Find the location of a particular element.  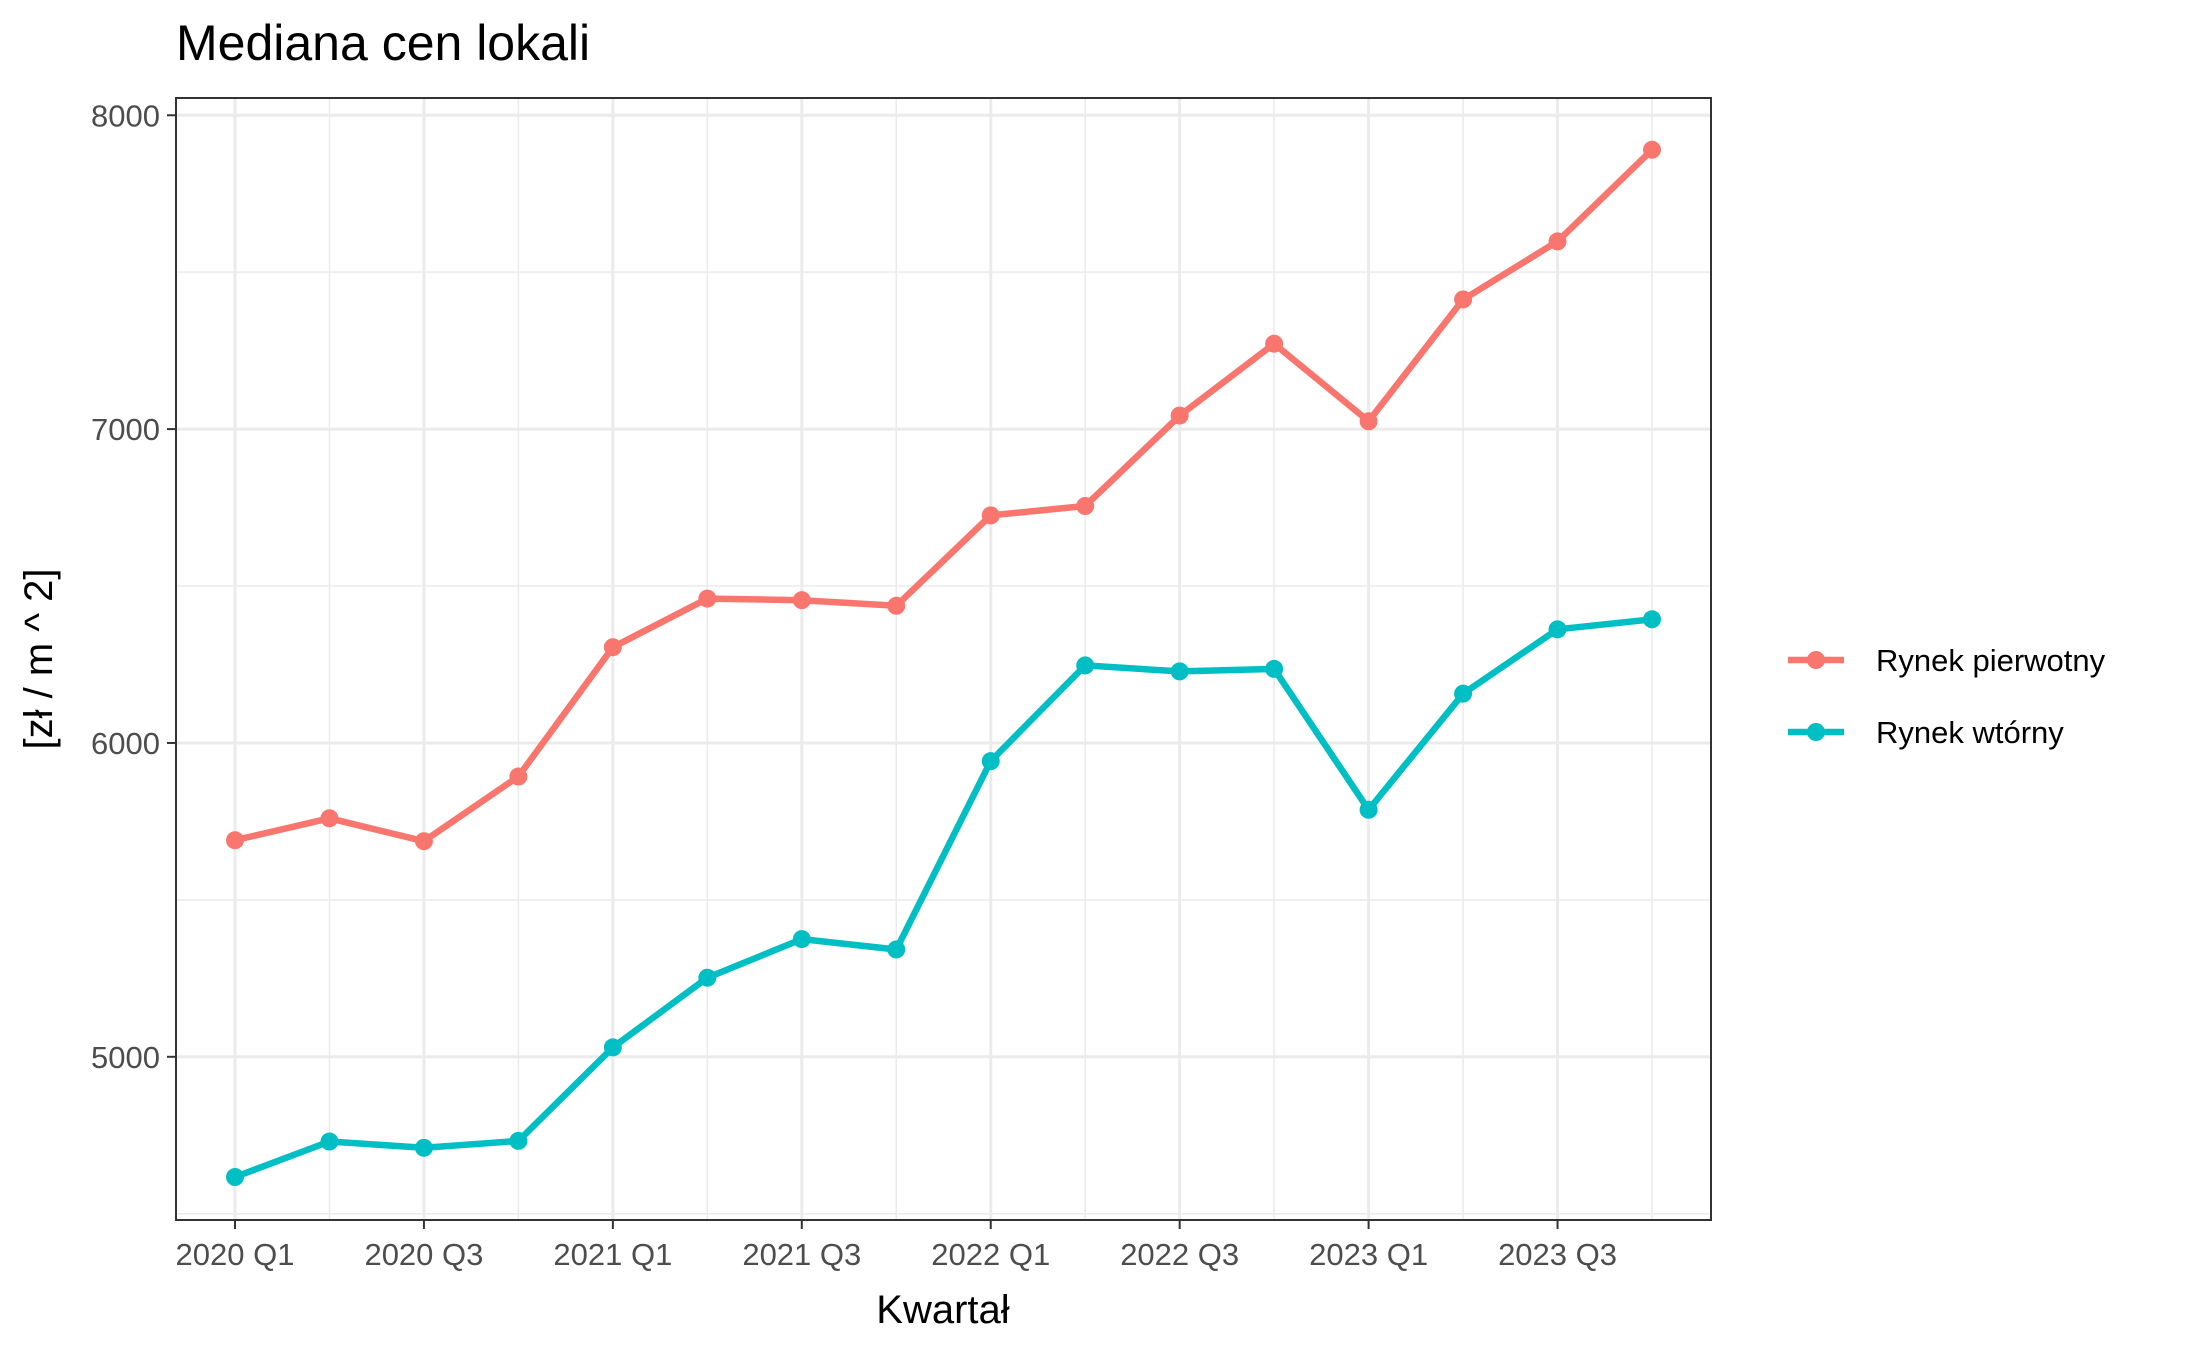

legend-label: Rynek wtórny is located at coordinates (1970, 732).